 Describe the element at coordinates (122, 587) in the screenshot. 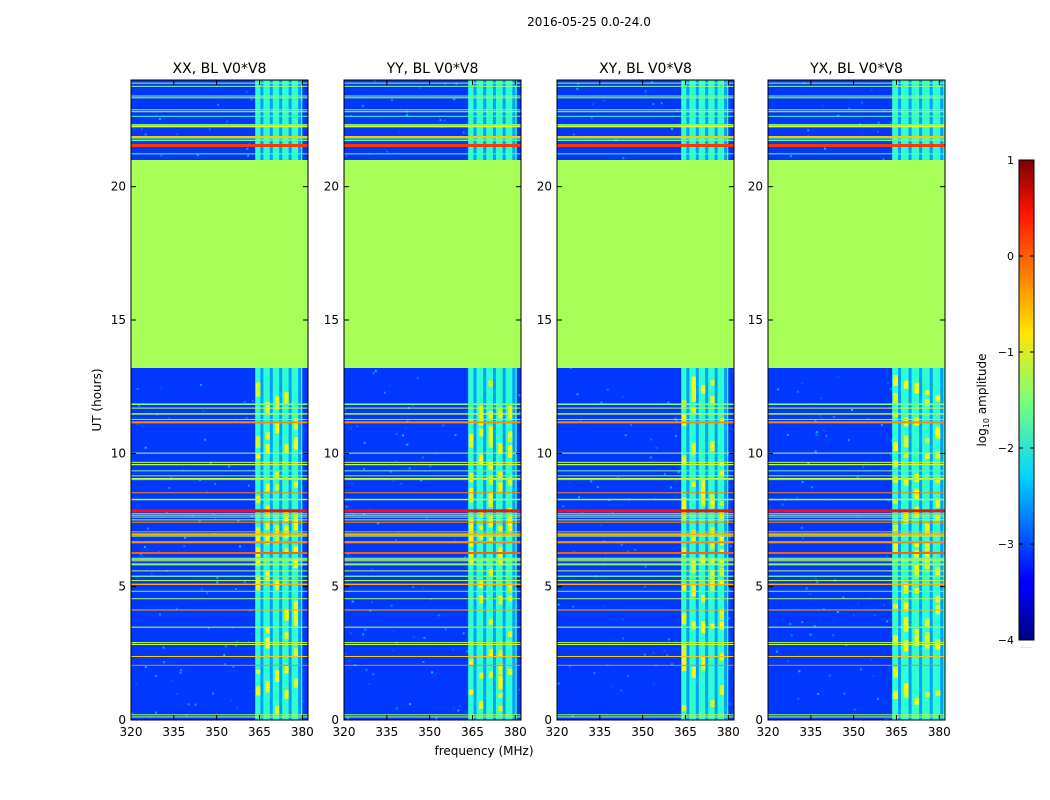

I see `y-tick-label: 5` at that location.